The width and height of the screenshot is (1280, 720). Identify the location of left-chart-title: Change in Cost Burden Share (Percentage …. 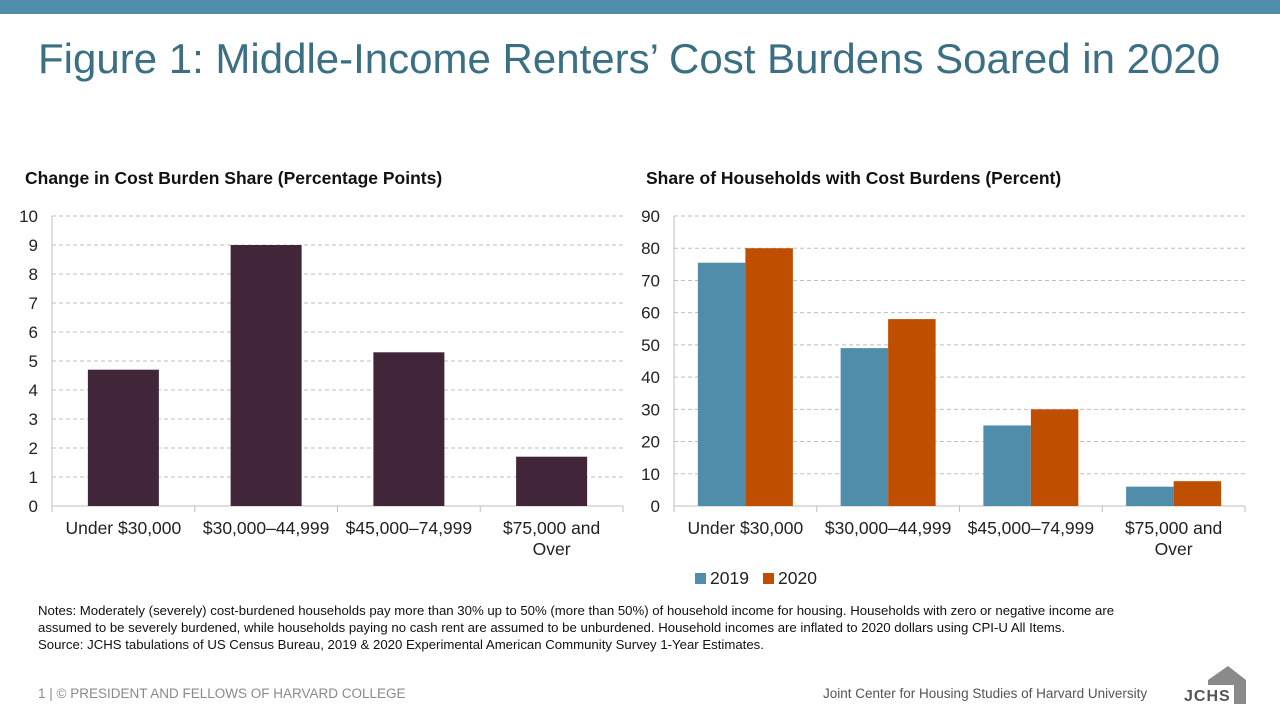
(234, 178).